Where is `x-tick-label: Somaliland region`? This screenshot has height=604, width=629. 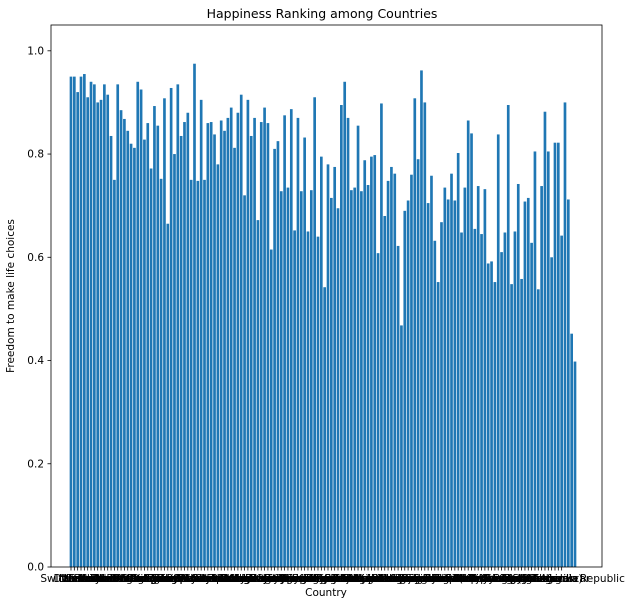
x-tick-label: Somaliland region is located at coordinates (371, 579).